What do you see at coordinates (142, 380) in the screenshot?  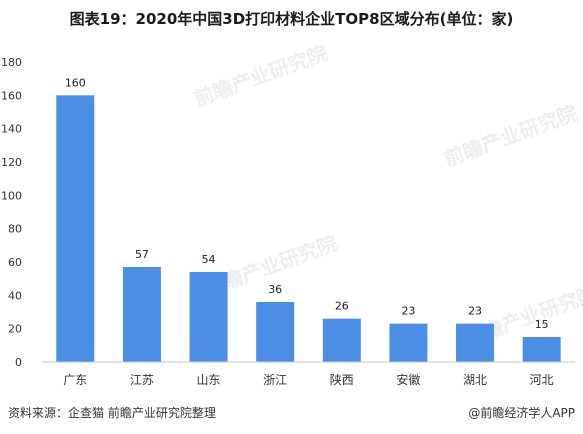 I see `x-tick-label: 江苏` at bounding box center [142, 380].